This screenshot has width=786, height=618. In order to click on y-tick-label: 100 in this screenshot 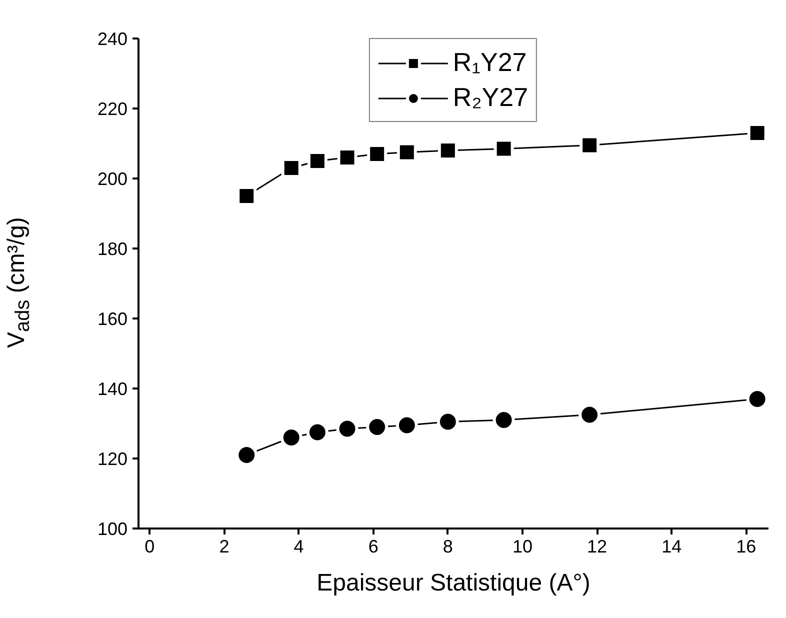, I will do `click(112, 529)`.